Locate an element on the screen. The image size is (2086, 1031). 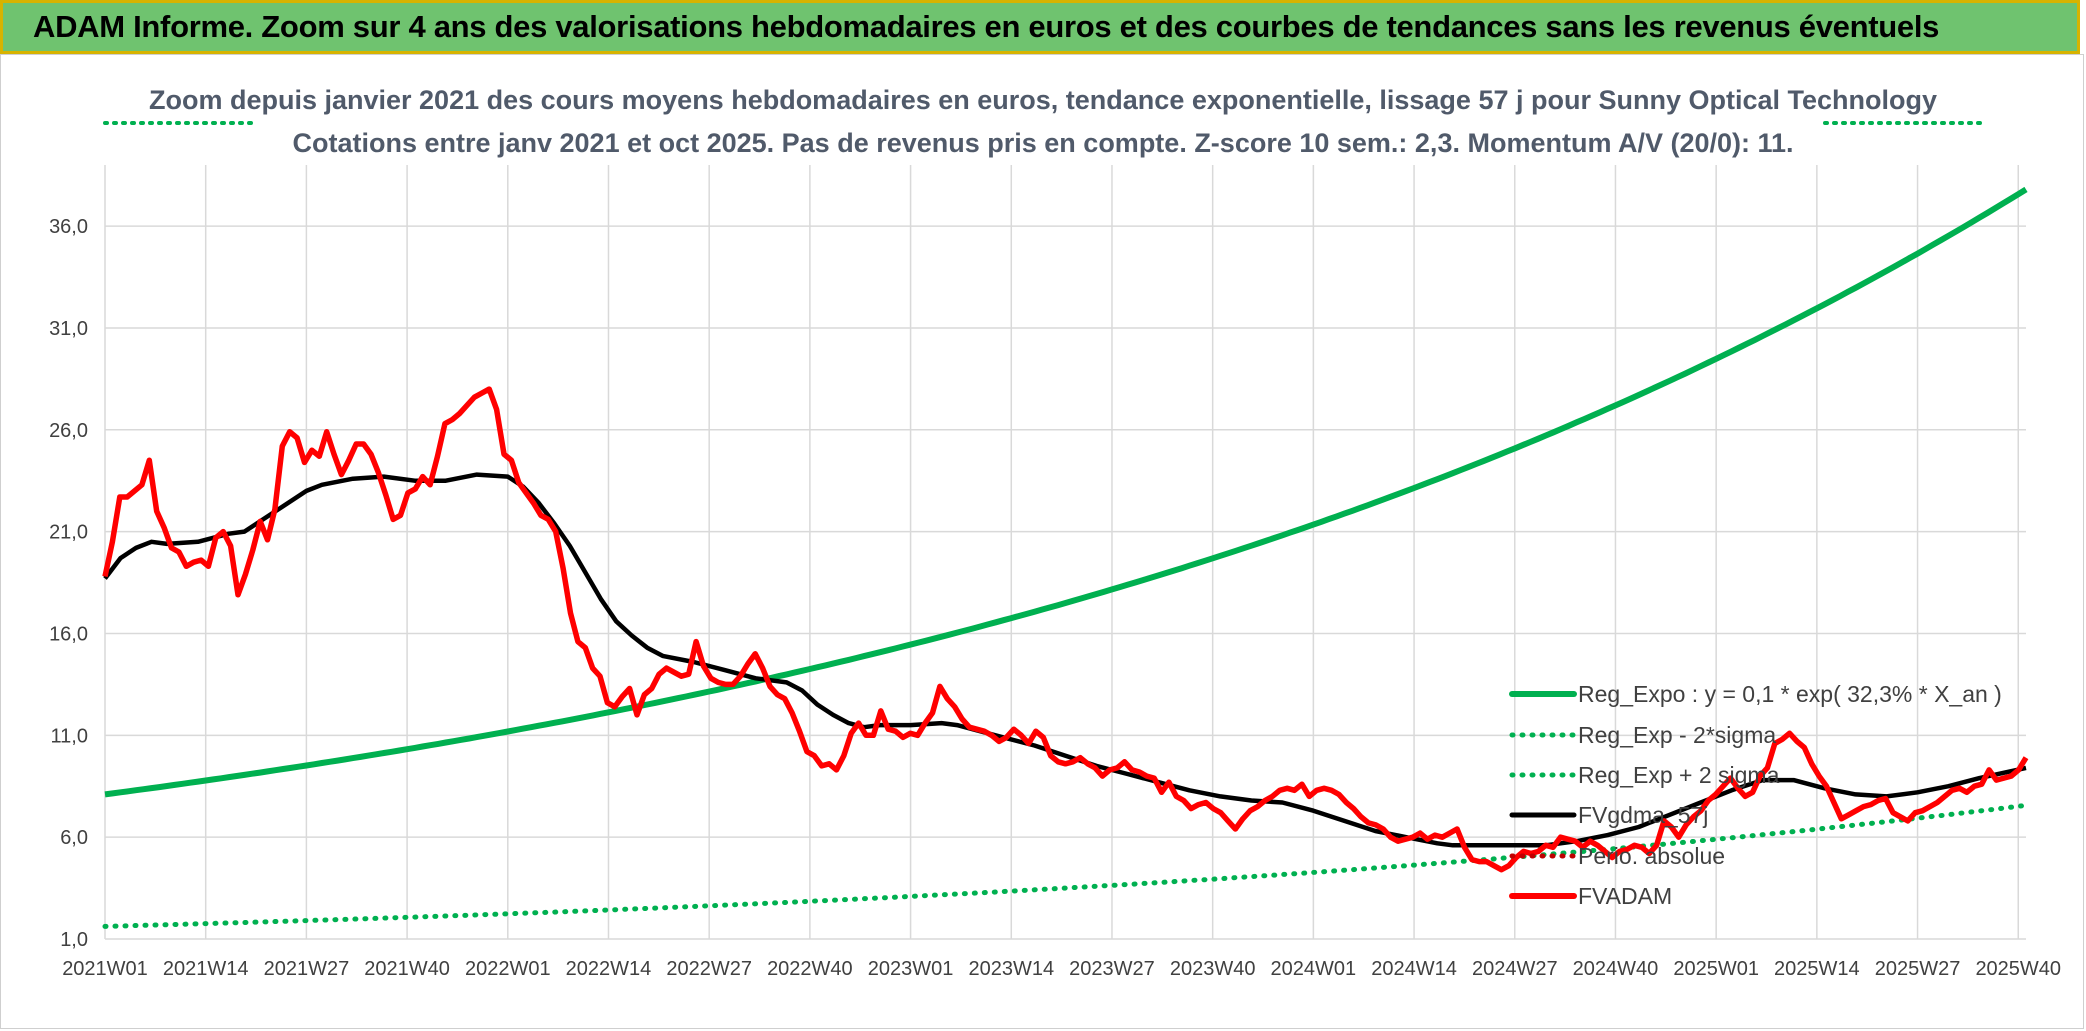
legend-label: Reg_Expo : y = 0,1 * exp( 32,3% * X_an ) is located at coordinates (1790, 694).